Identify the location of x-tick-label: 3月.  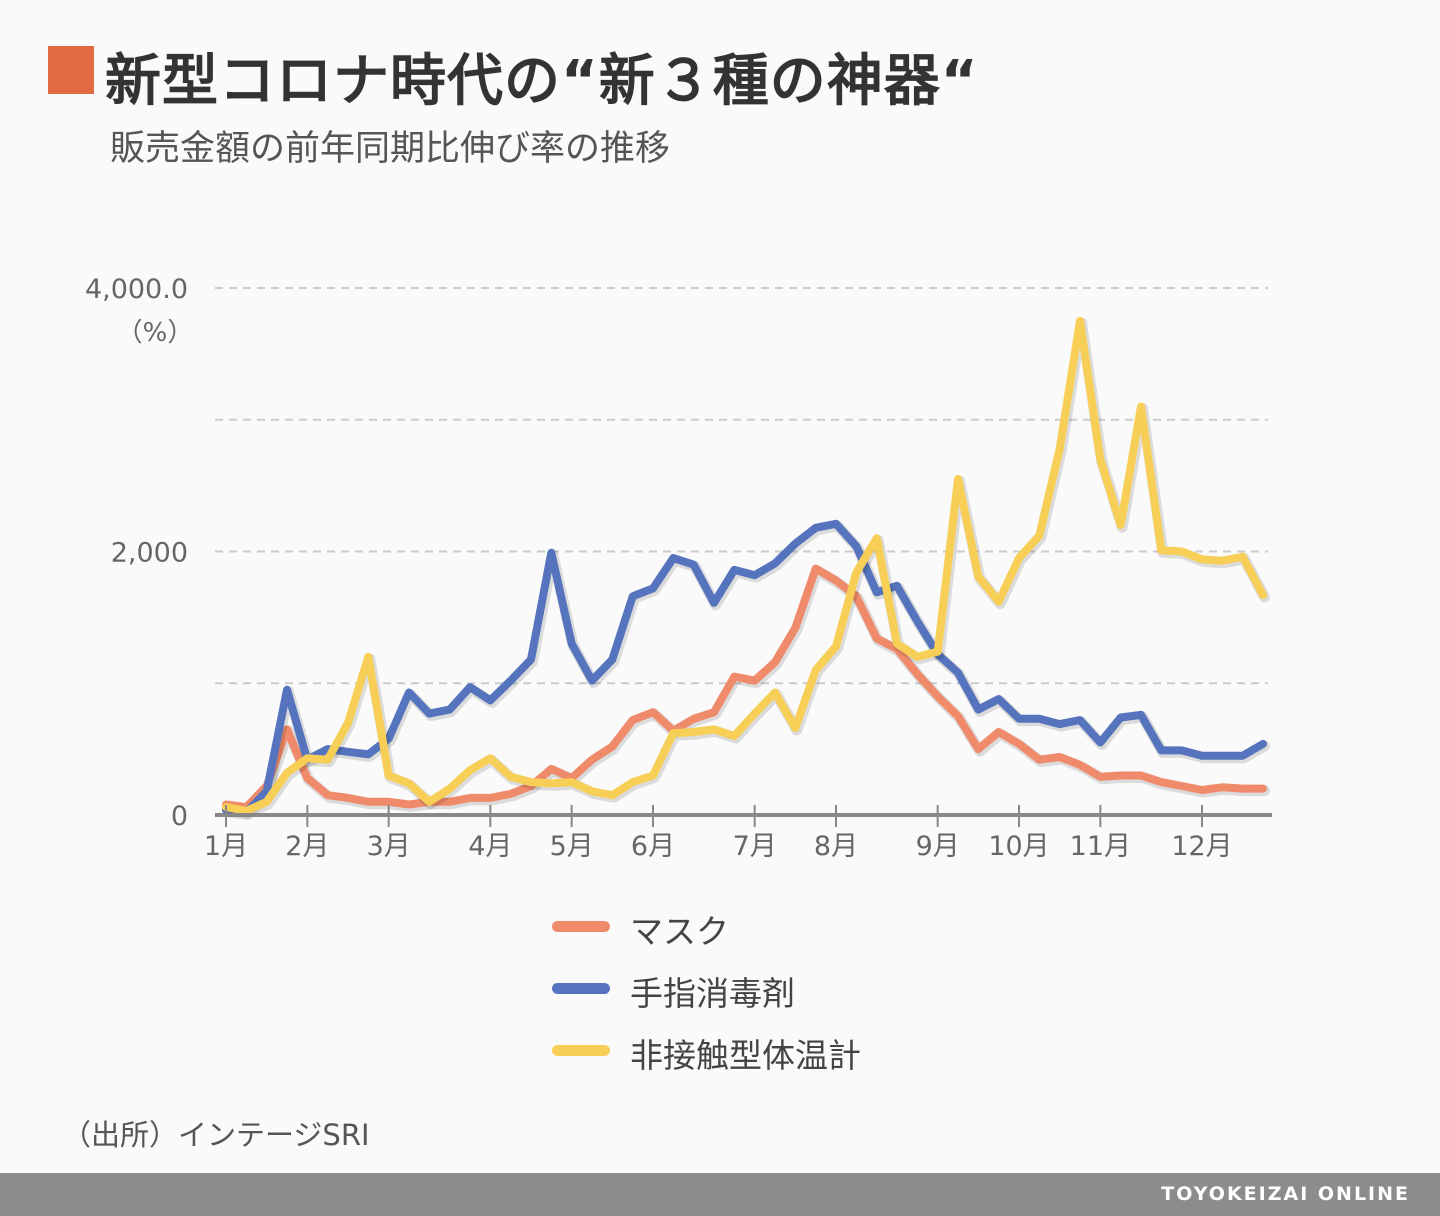
(389, 846).